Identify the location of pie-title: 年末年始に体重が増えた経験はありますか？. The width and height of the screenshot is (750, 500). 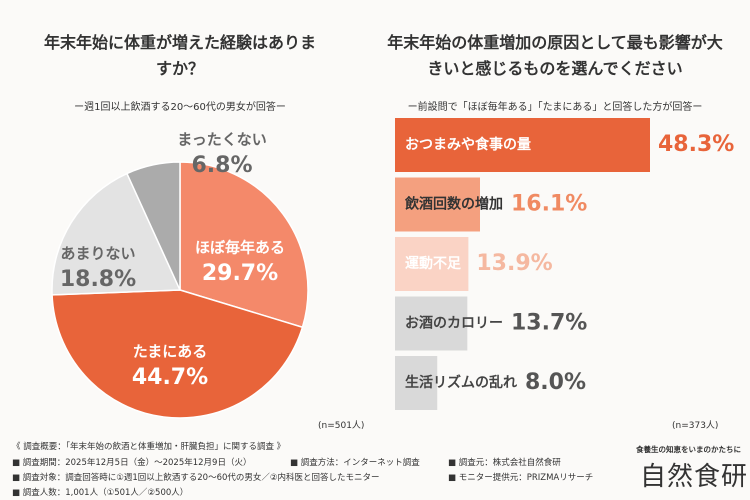
(179, 55).